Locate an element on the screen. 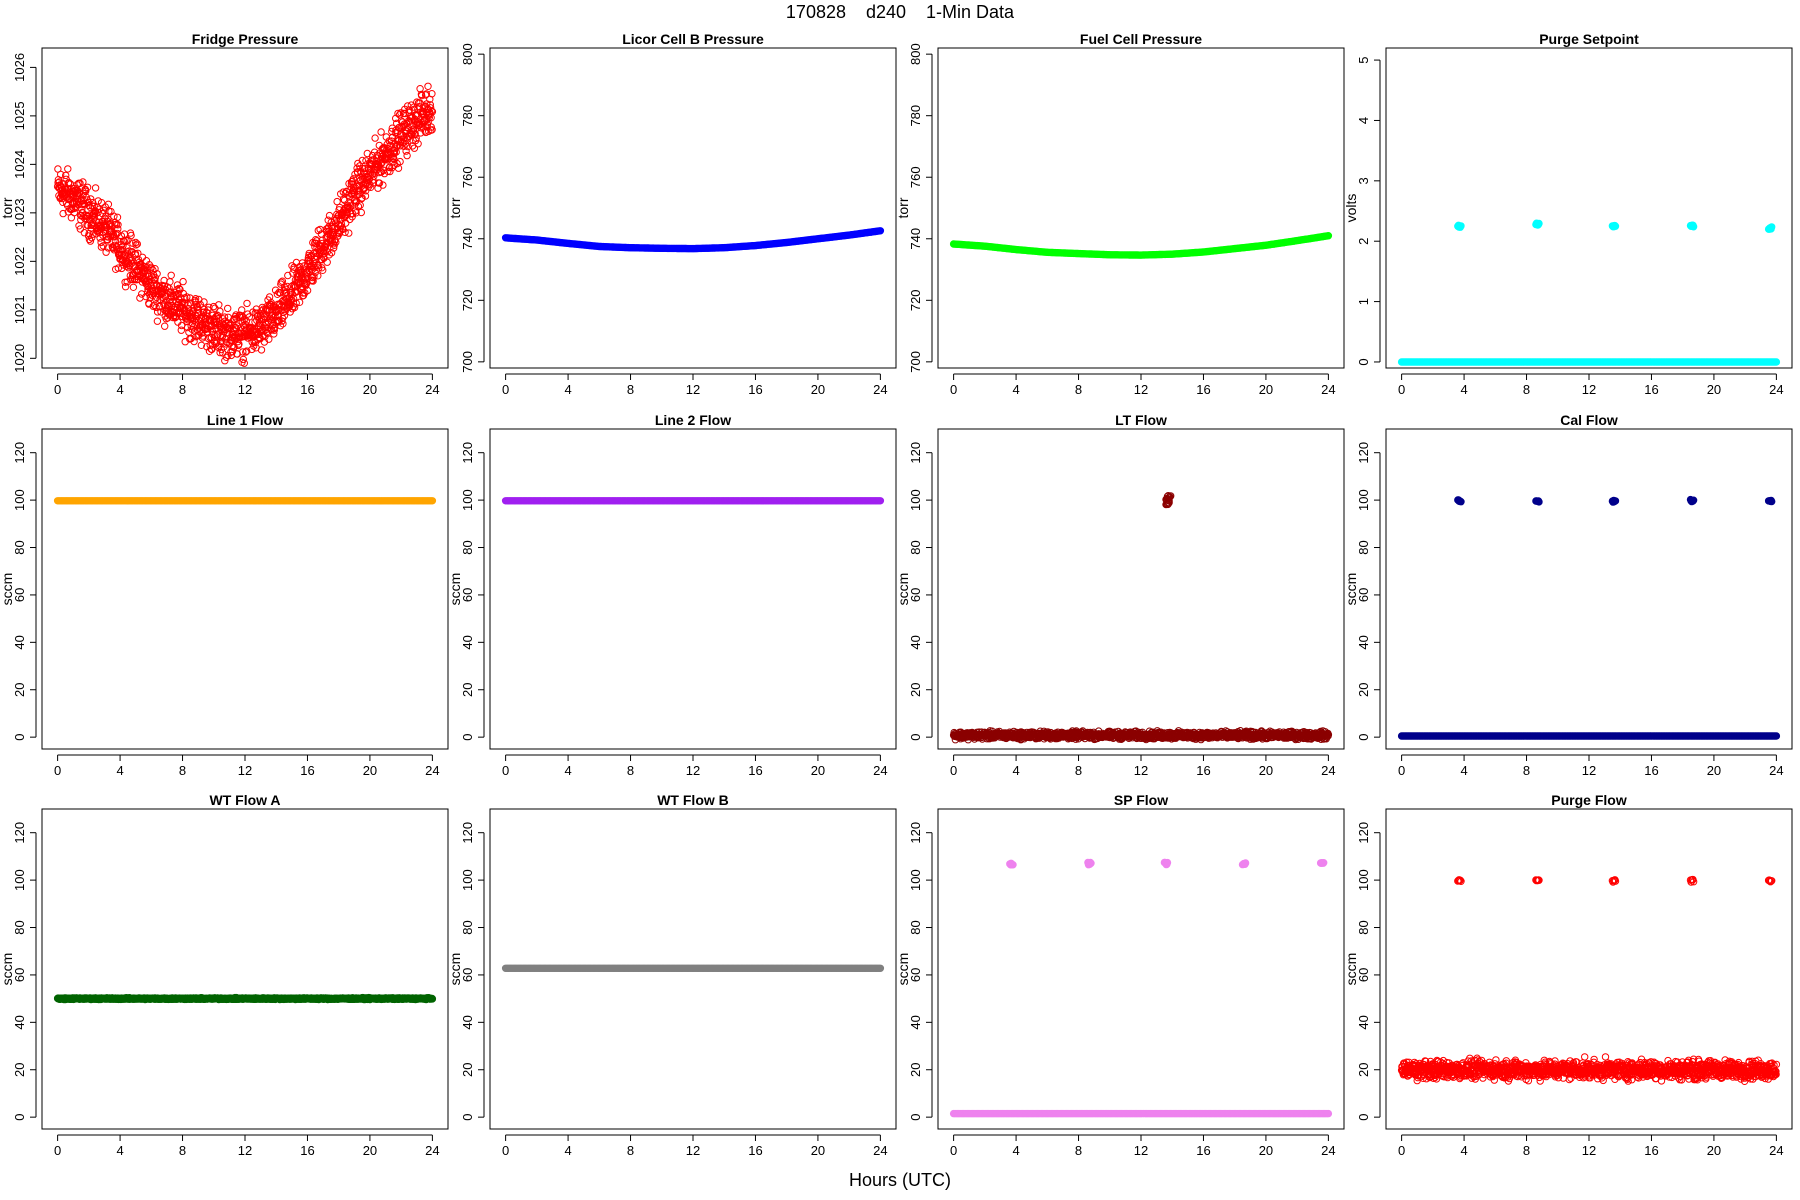  panel-title: LT Flow is located at coordinates (1141, 420).